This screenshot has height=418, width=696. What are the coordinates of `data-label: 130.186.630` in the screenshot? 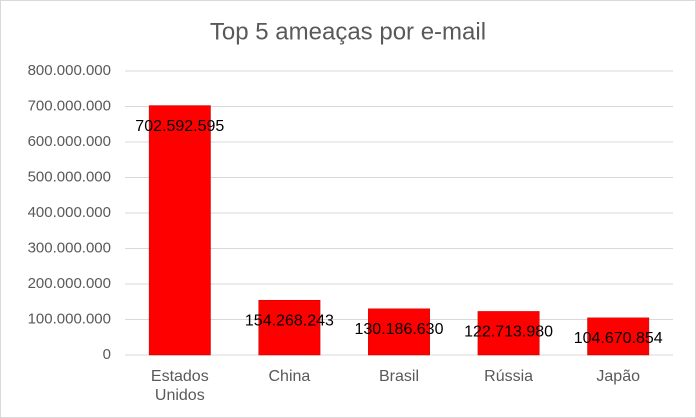 It's located at (399, 329).